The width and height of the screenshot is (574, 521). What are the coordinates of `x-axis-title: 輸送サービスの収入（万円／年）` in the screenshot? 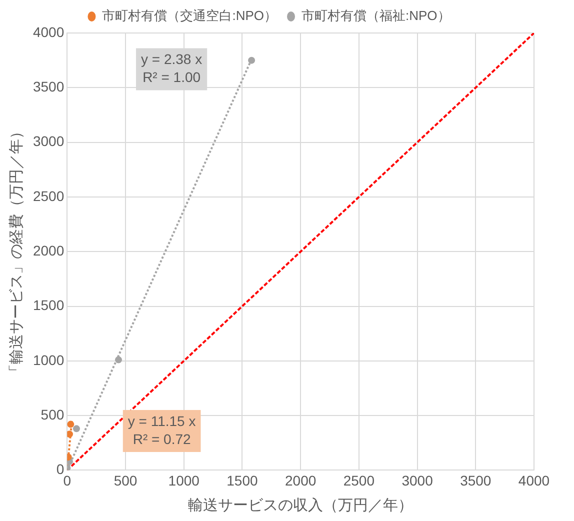 It's located at (301, 505).